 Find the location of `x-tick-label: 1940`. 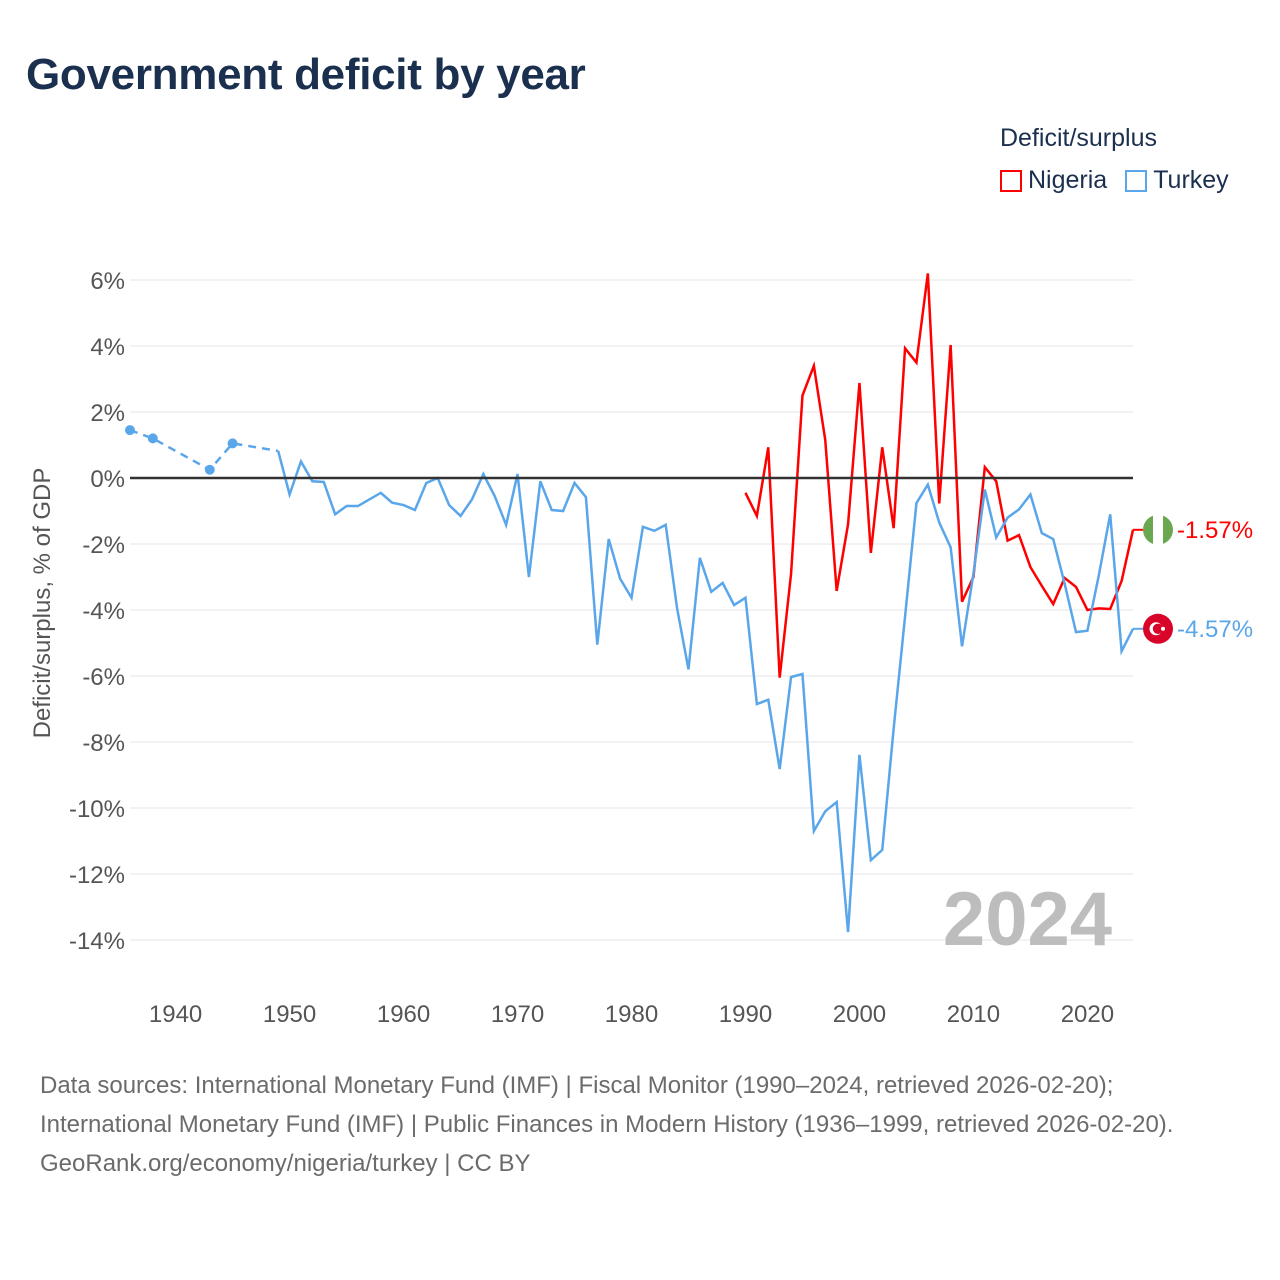

x-tick-label: 1940 is located at coordinates (175, 1014).